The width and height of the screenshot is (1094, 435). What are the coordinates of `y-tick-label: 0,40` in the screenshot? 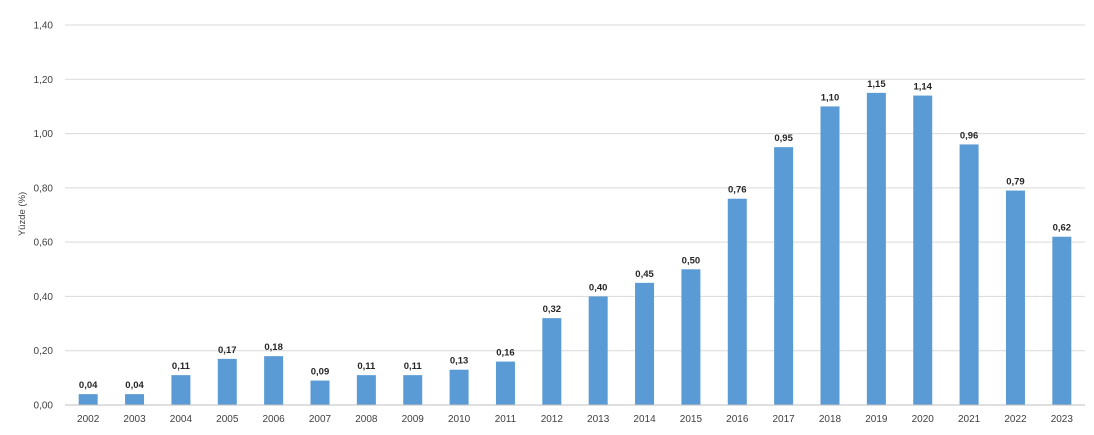 It's located at (44, 297).